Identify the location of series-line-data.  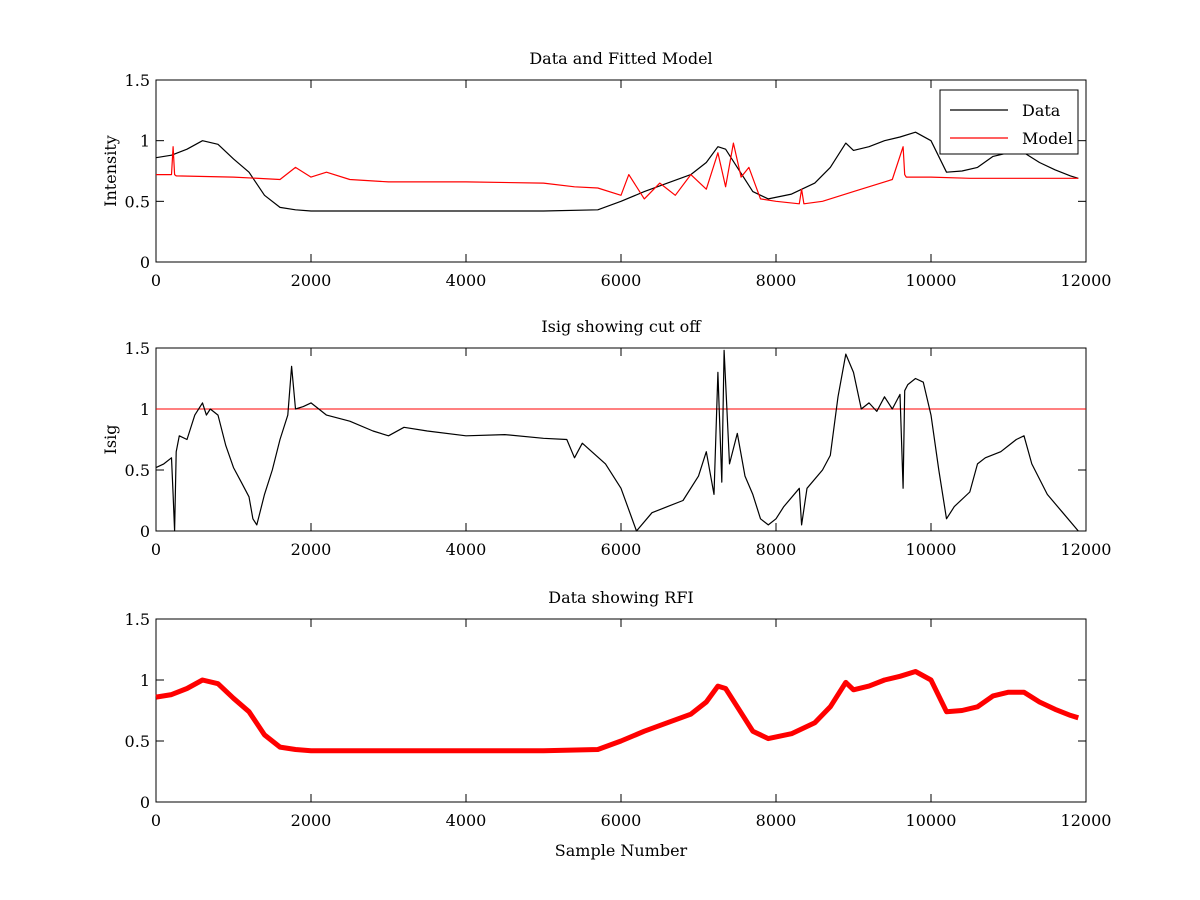
(617, 171).